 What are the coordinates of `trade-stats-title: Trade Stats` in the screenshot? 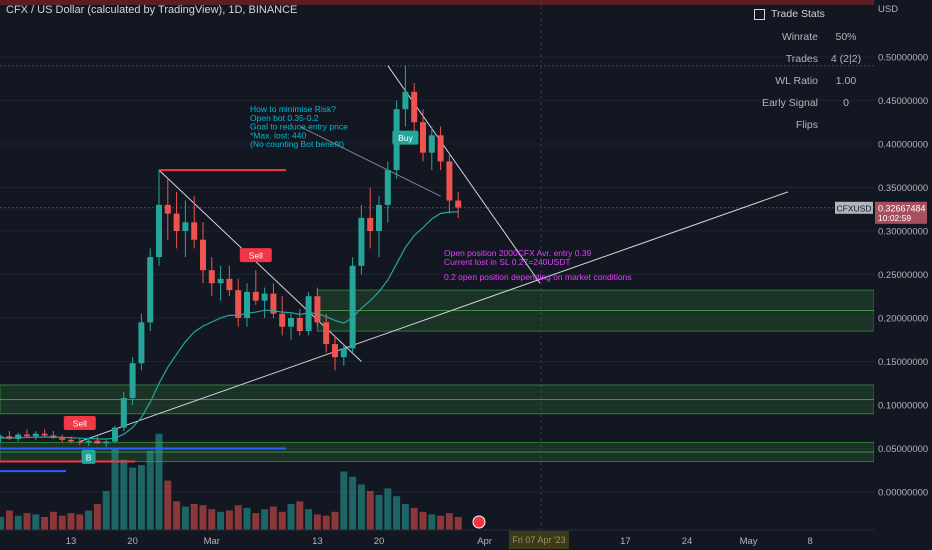 It's located at (798, 14).